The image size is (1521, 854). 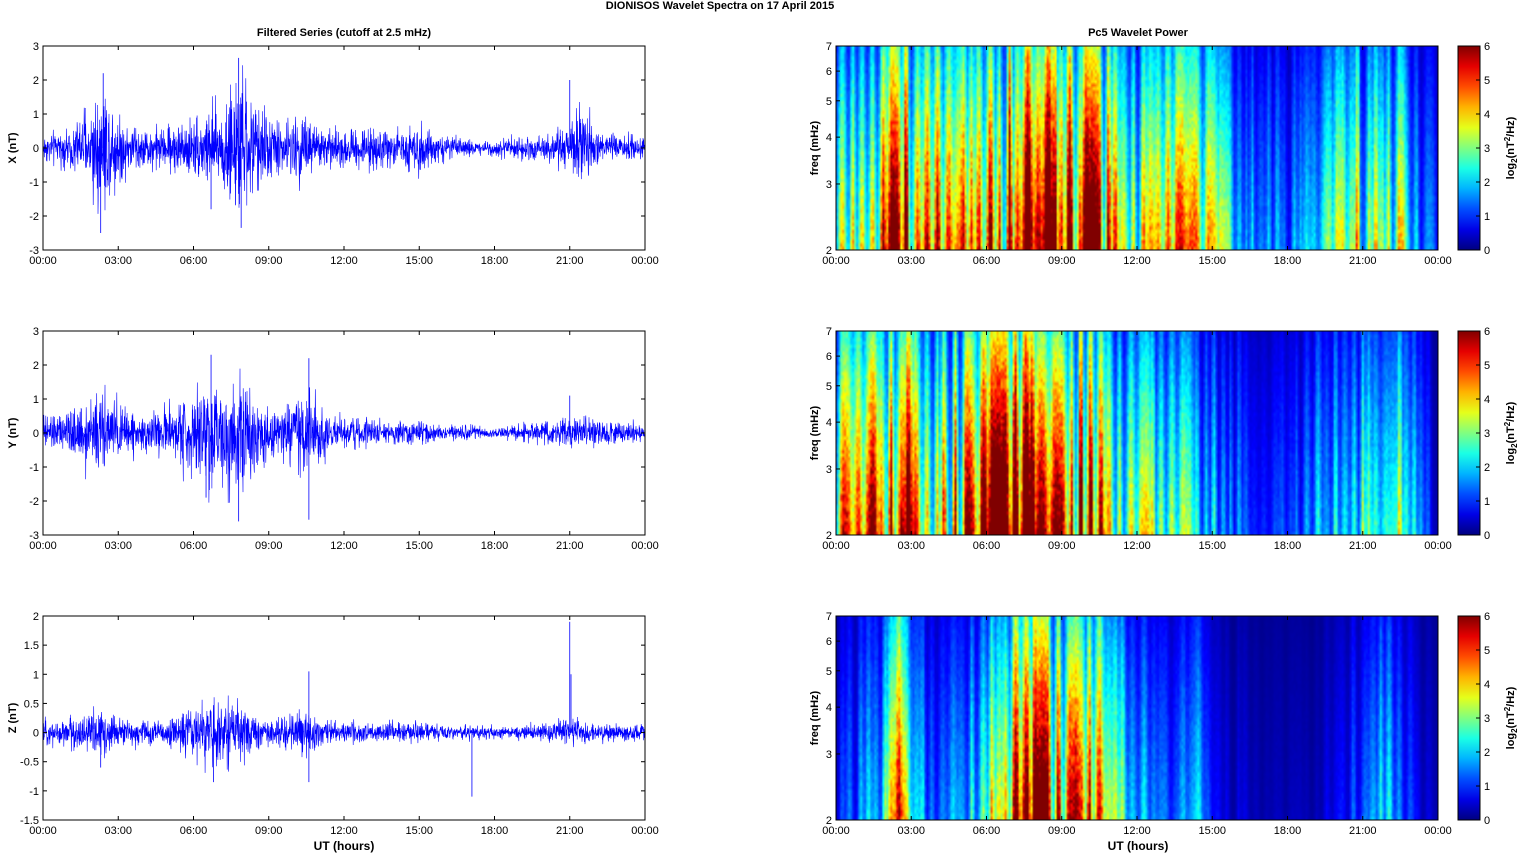 I want to click on heat-2-xtick-label: 09:00, so click(x=1062, y=831).